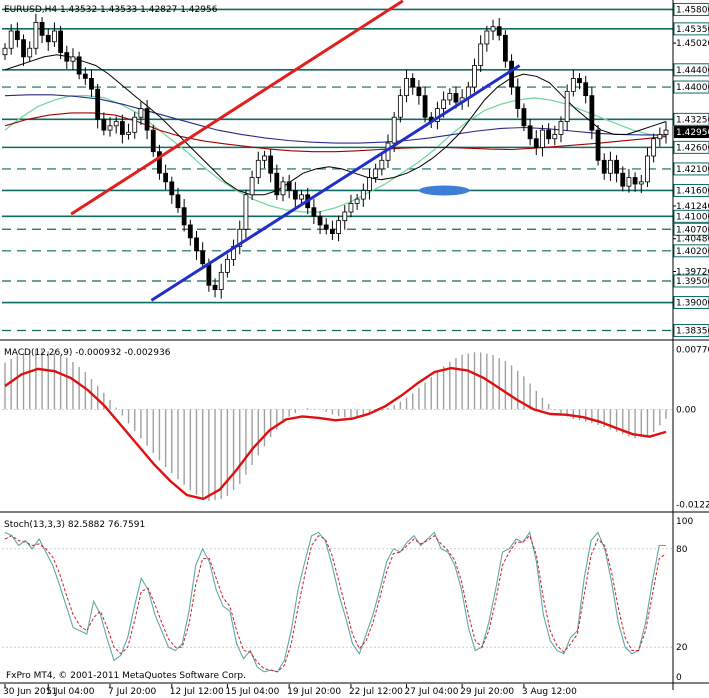 The width and height of the screenshot is (709, 698). What do you see at coordinates (335, 132) in the screenshot?
I see `moving-average-red` at bounding box center [335, 132].